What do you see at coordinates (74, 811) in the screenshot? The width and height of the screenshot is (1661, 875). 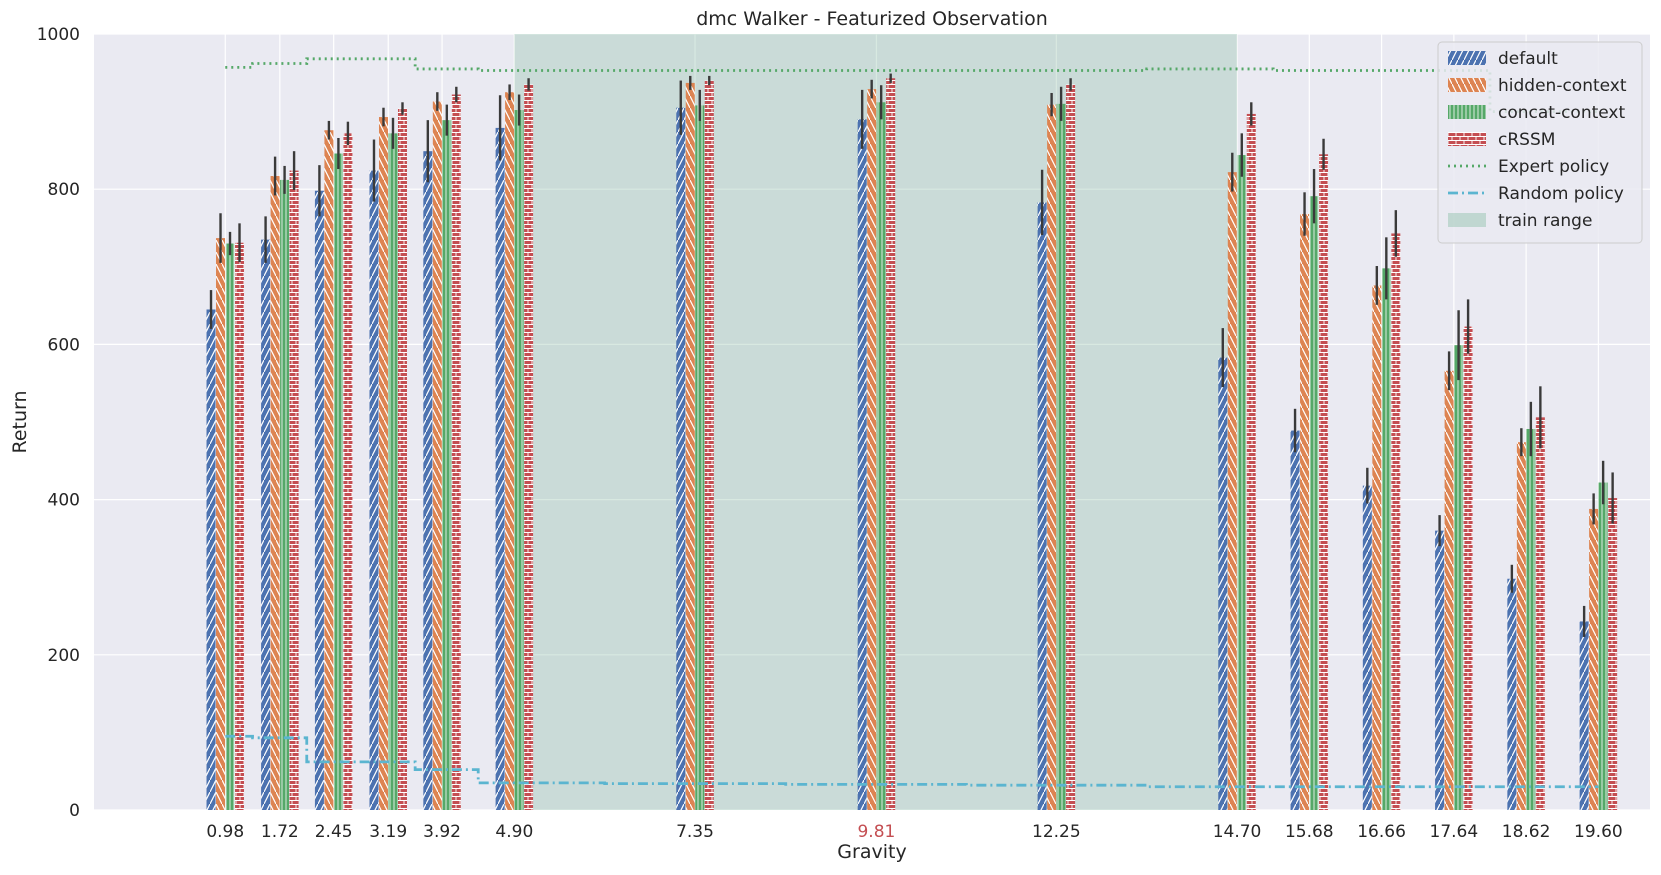 I see `y-tick-label: 0` at bounding box center [74, 811].